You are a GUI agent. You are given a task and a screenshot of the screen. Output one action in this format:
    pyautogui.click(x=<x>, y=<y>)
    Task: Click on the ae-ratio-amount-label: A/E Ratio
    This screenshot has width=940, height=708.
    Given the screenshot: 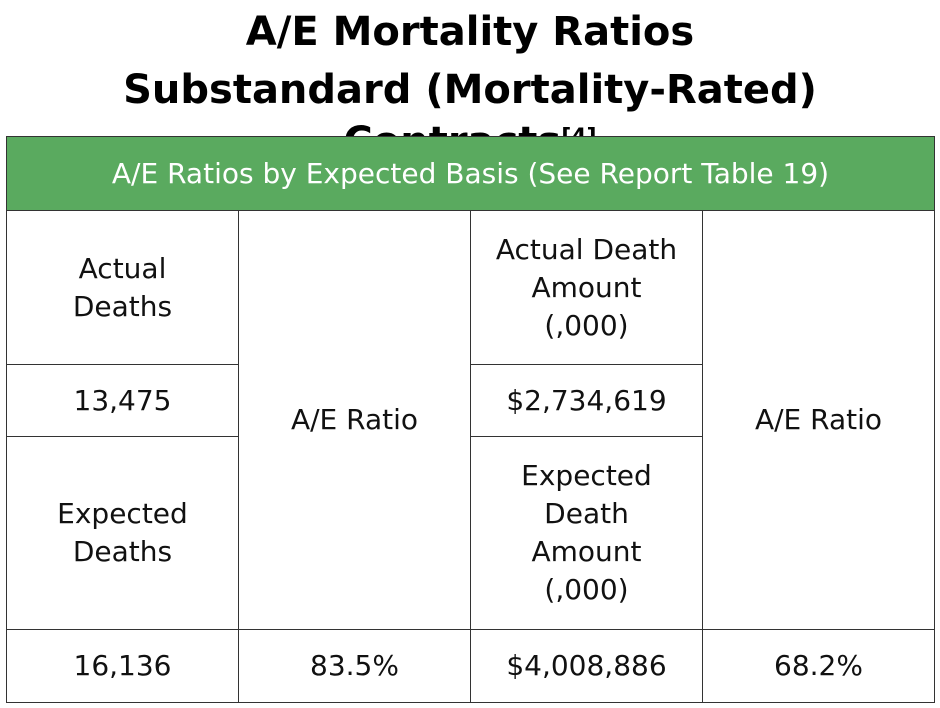 What is the action you would take?
    pyautogui.click(x=818, y=420)
    